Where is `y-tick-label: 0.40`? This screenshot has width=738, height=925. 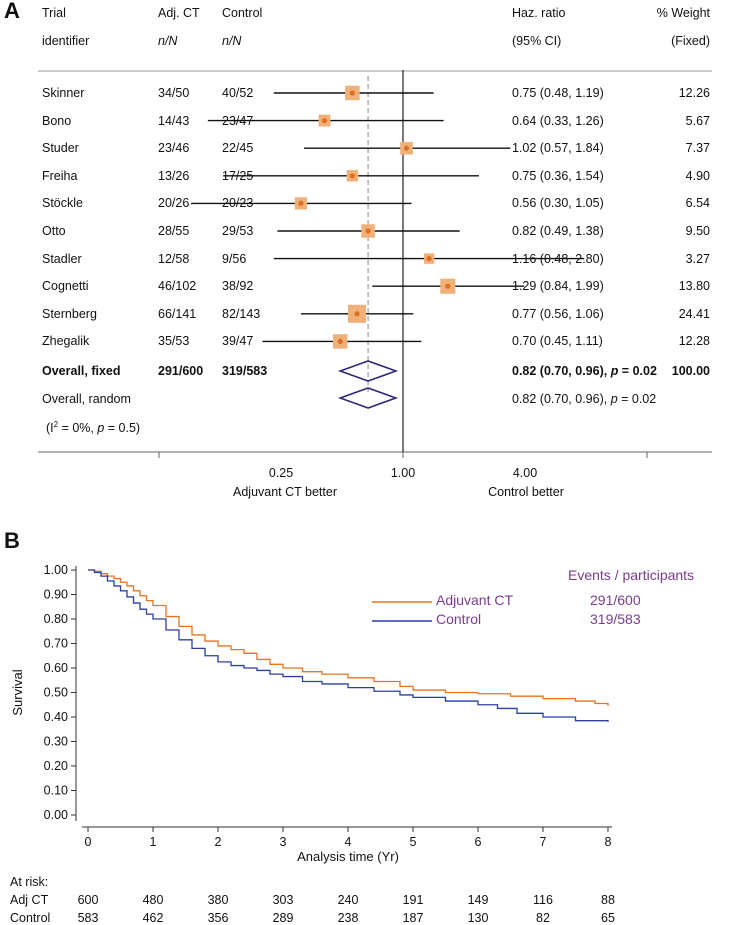
y-tick-label: 0.40 is located at coordinates (56, 717).